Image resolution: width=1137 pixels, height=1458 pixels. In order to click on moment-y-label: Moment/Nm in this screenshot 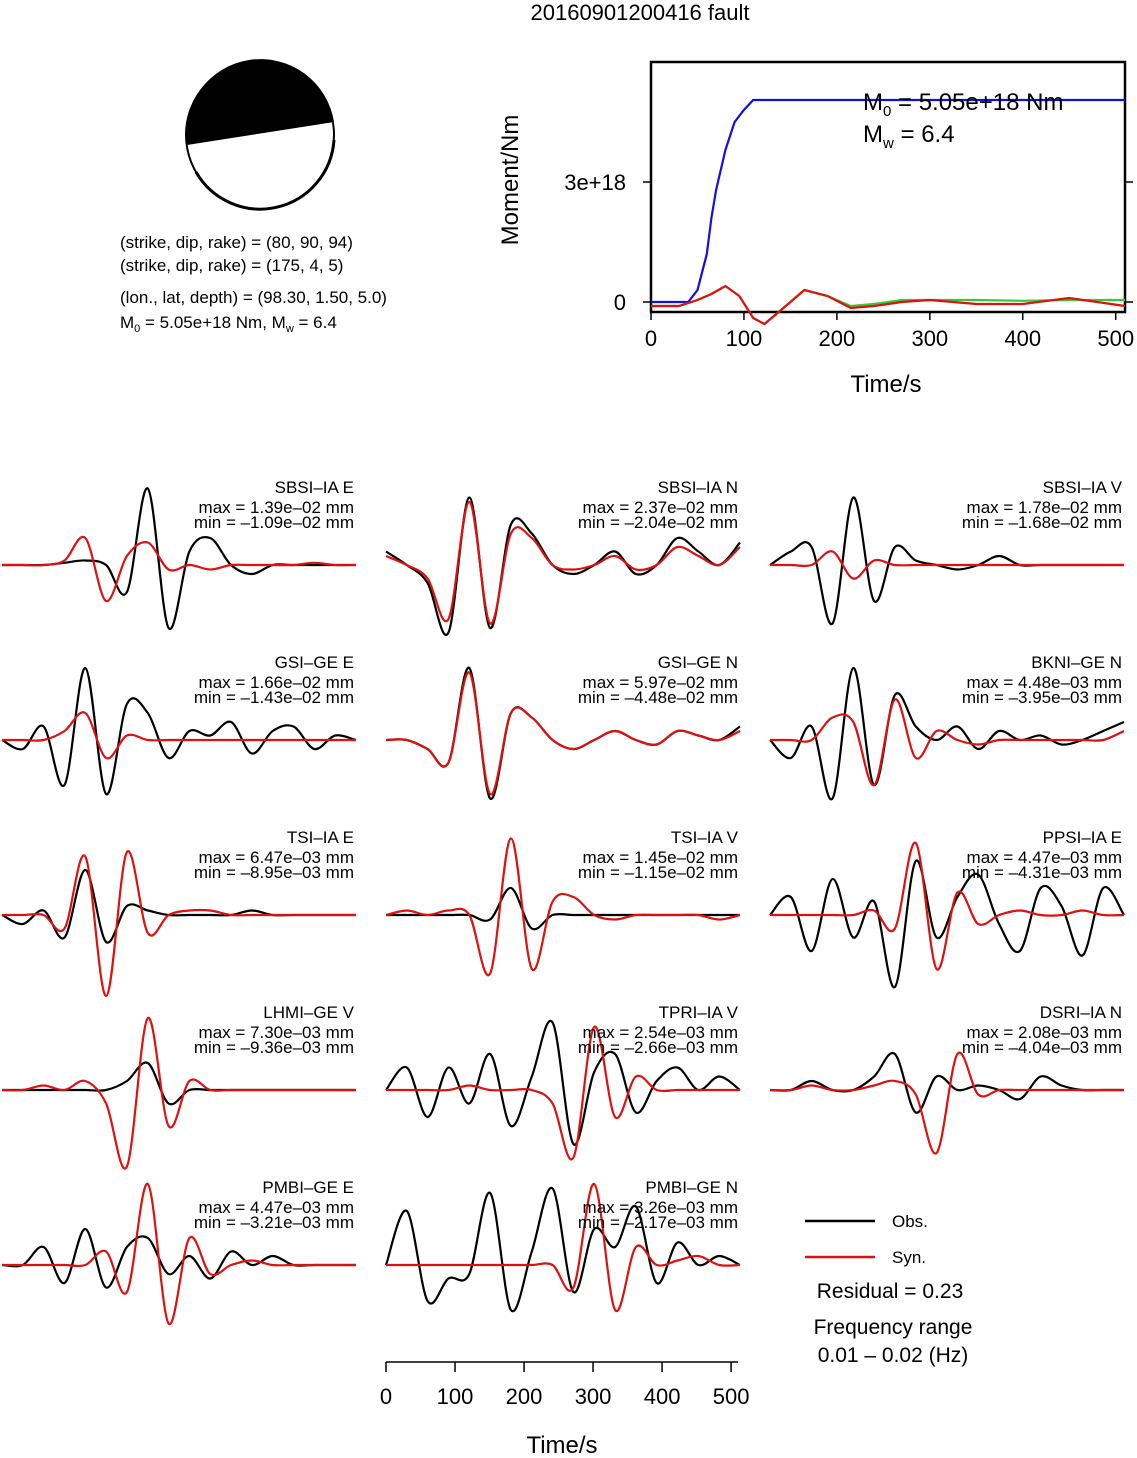, I will do `click(510, 180)`.